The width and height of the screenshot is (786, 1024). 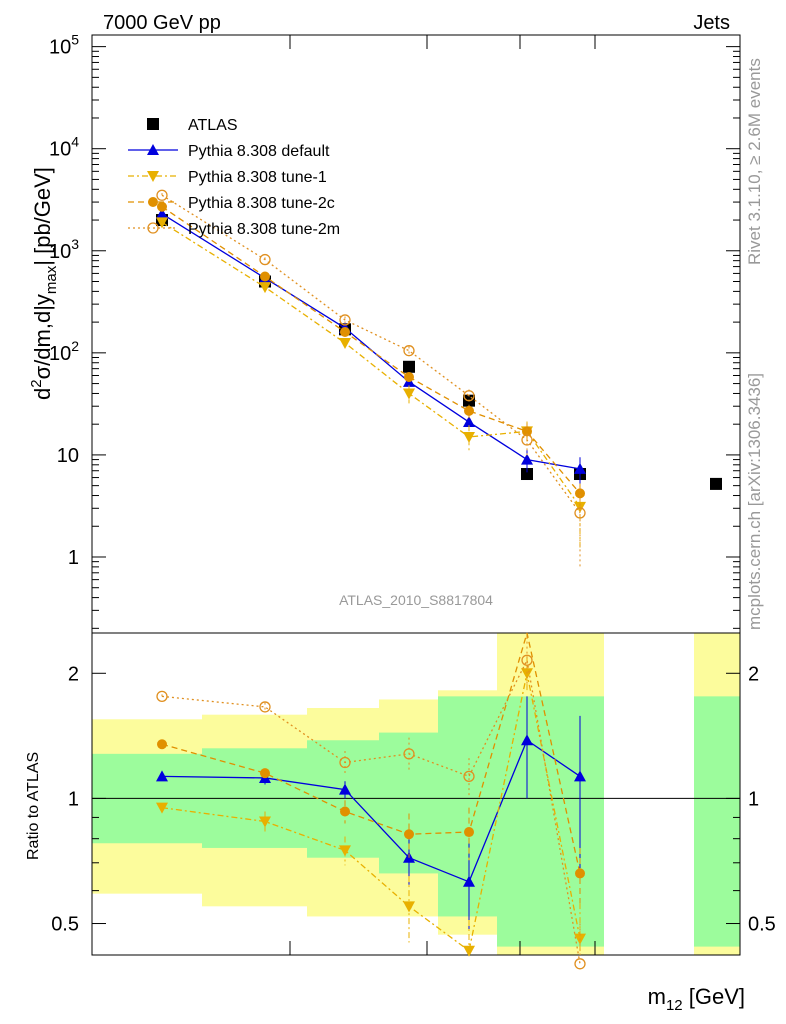 I want to click on y-label-mid: σ/dm,d|y, so click(x=42, y=336).